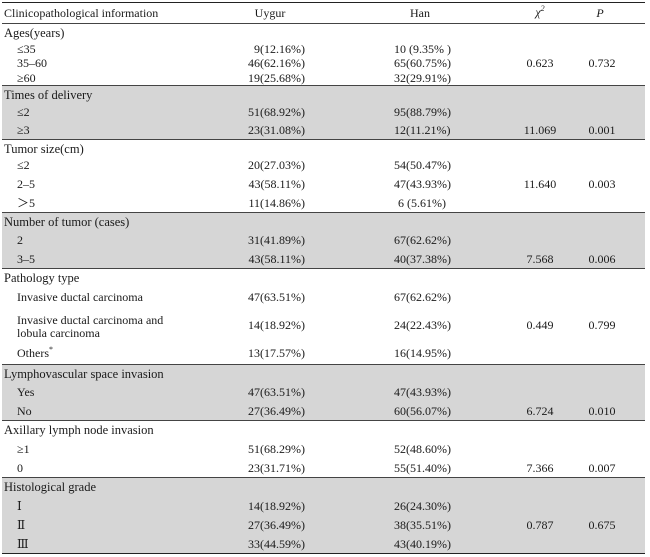 Image resolution: width=650 pixels, height=557 pixels. I want to click on group-title: Lymphovascular space invasion, so click(84, 374).